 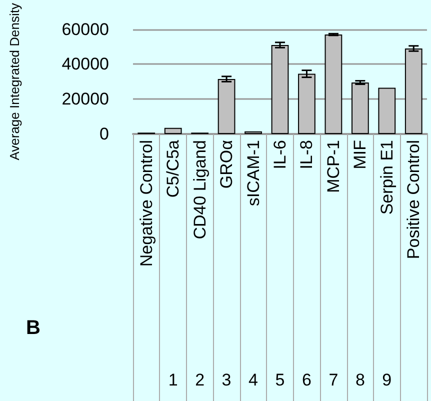 I want to click on x-tick-label: C5/C5a, so click(x=173, y=168).